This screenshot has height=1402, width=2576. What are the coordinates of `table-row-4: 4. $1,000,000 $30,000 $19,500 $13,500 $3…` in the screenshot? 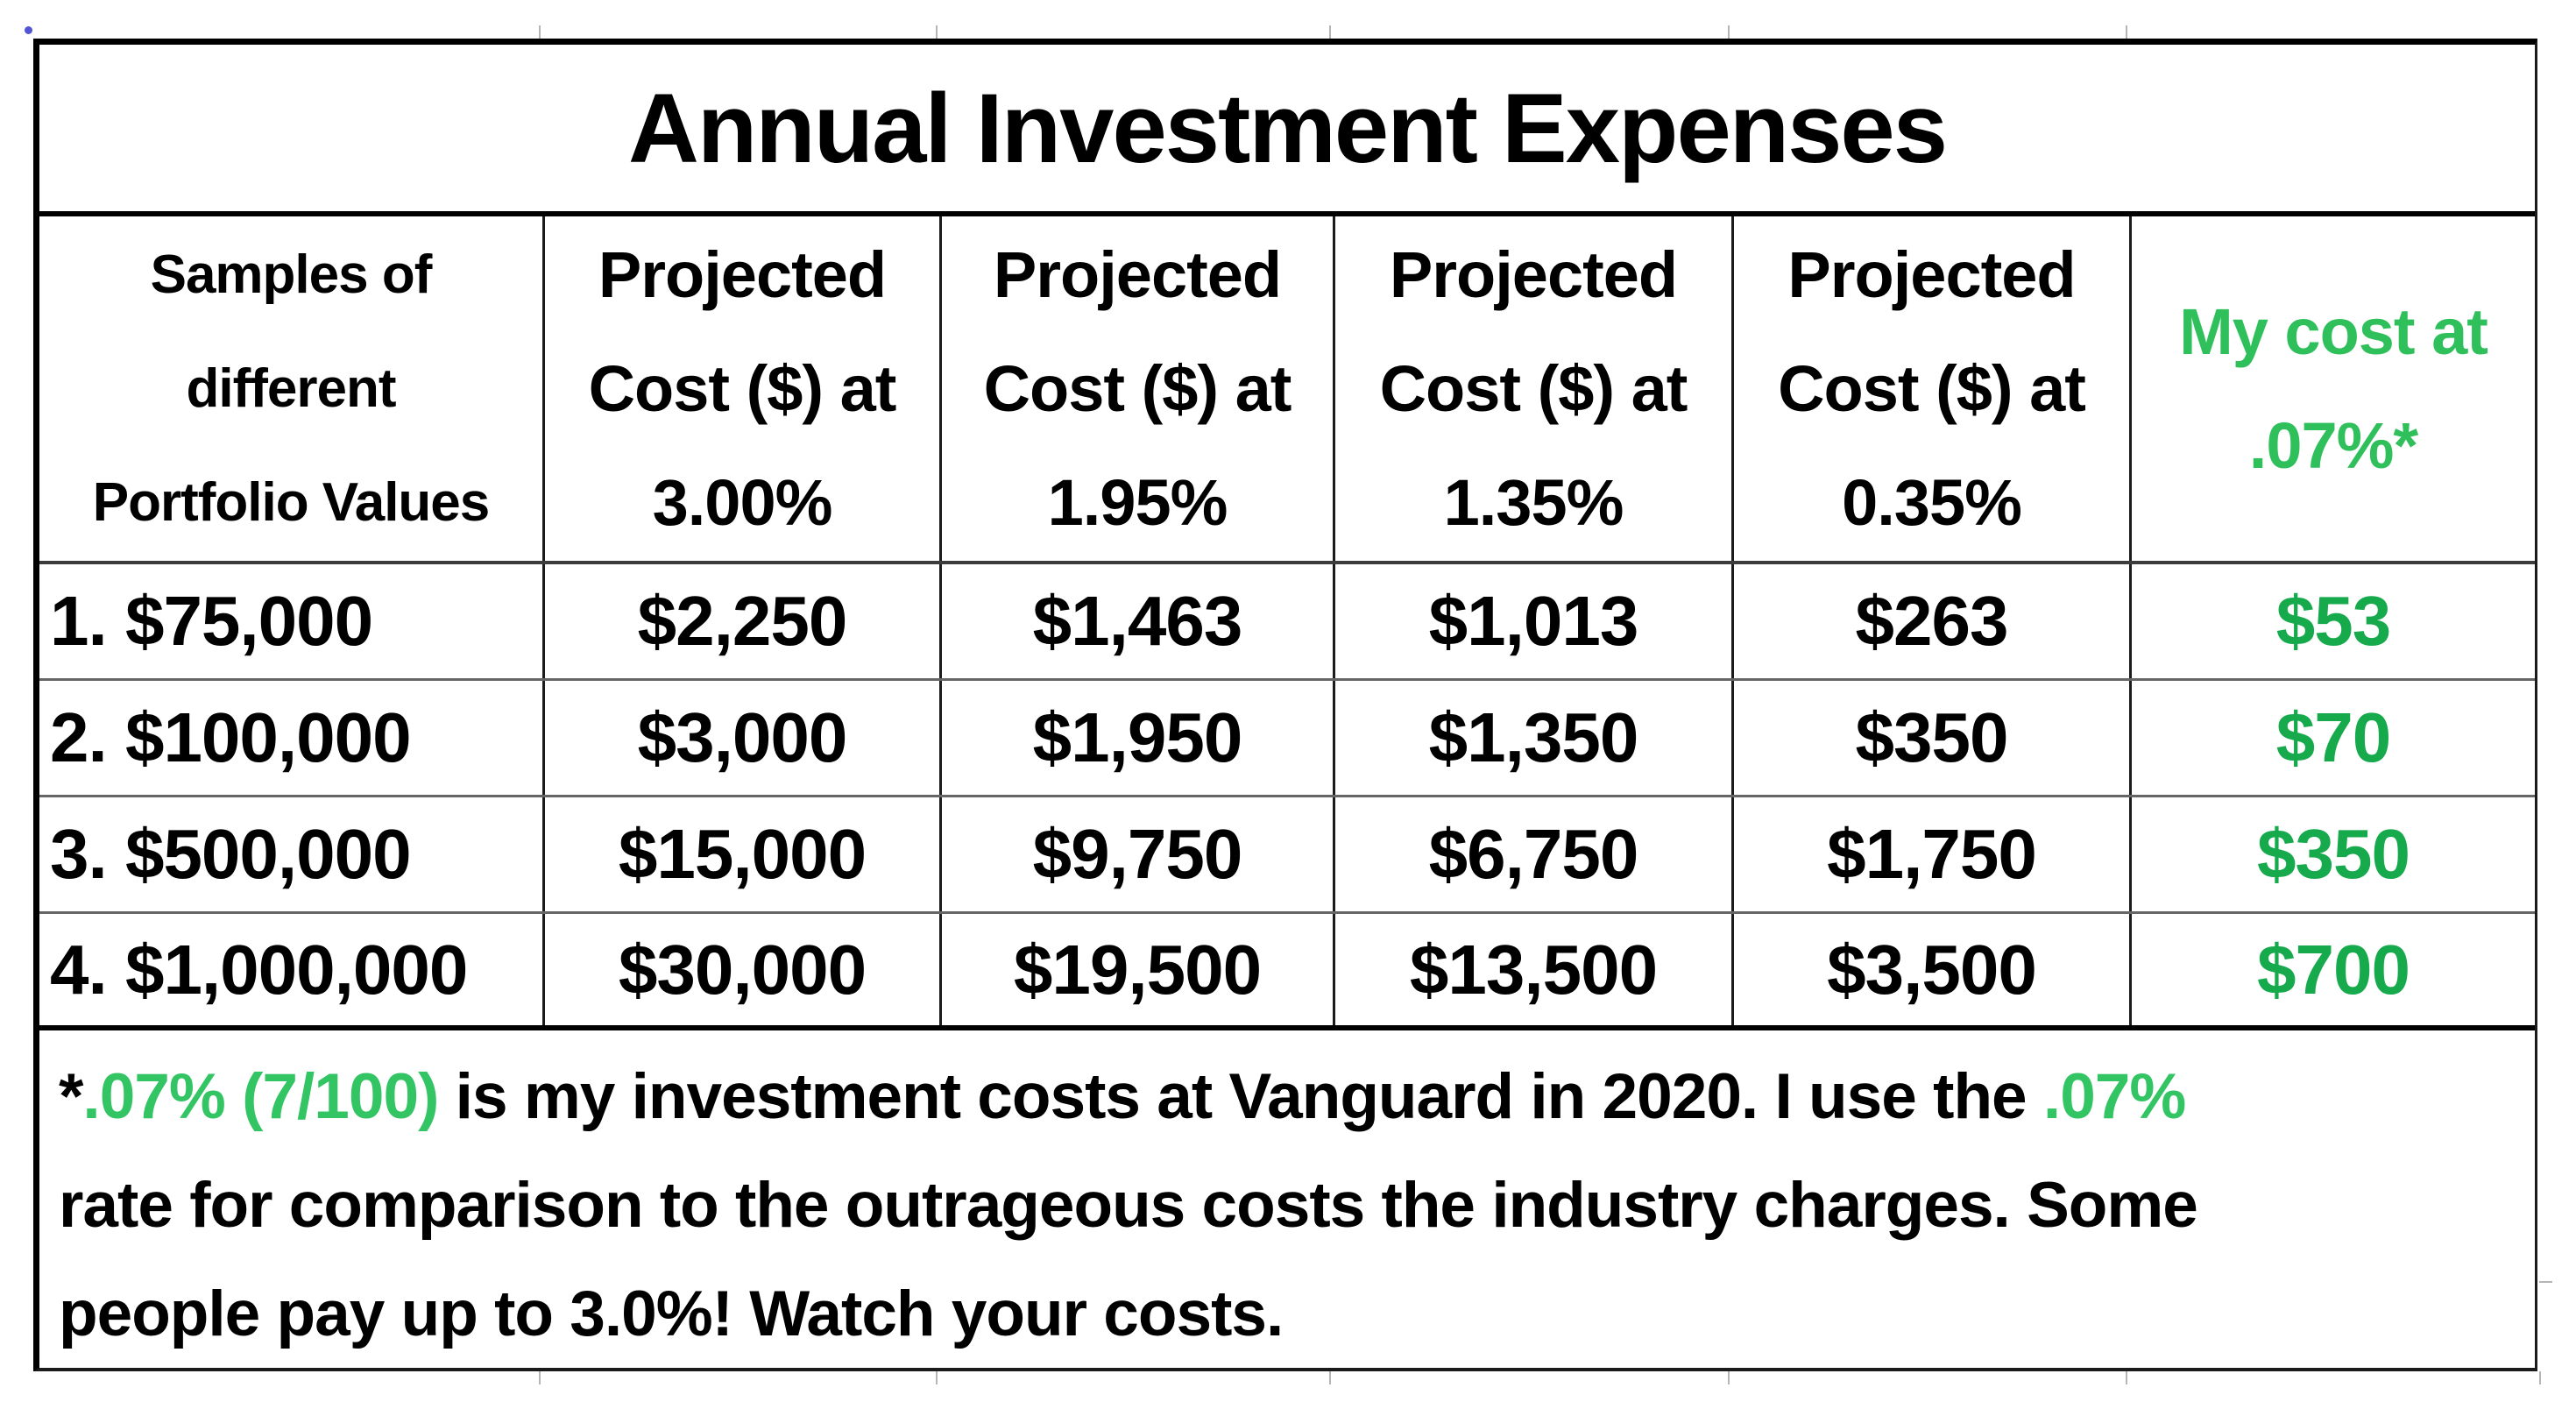 It's located at (1287, 972).